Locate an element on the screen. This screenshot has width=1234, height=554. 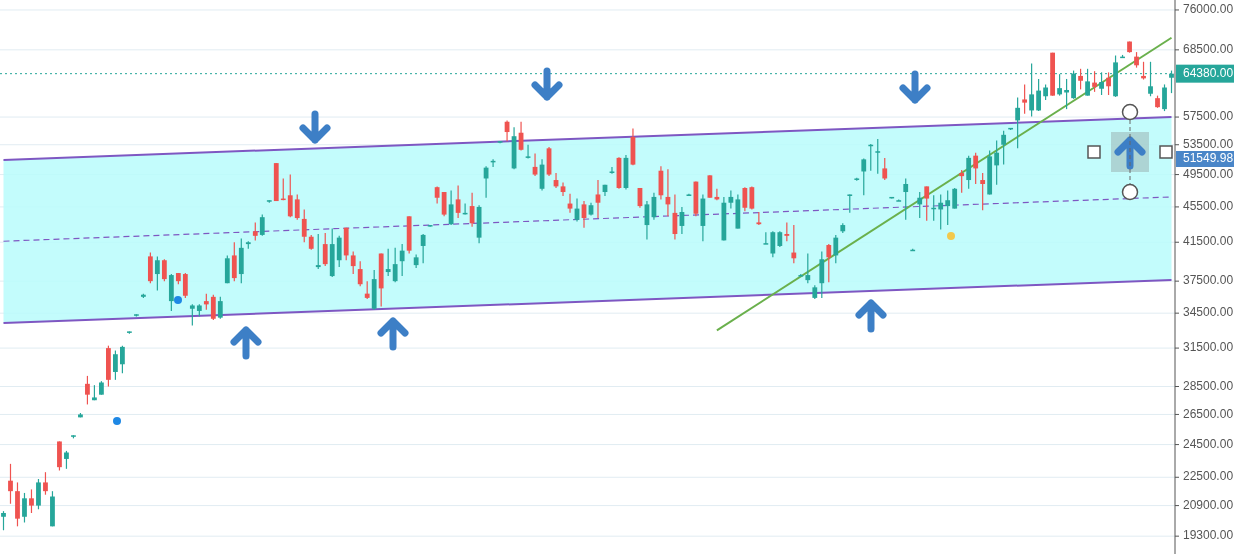
ref-line-label: 64380.00 is located at coordinates (1208, 72).